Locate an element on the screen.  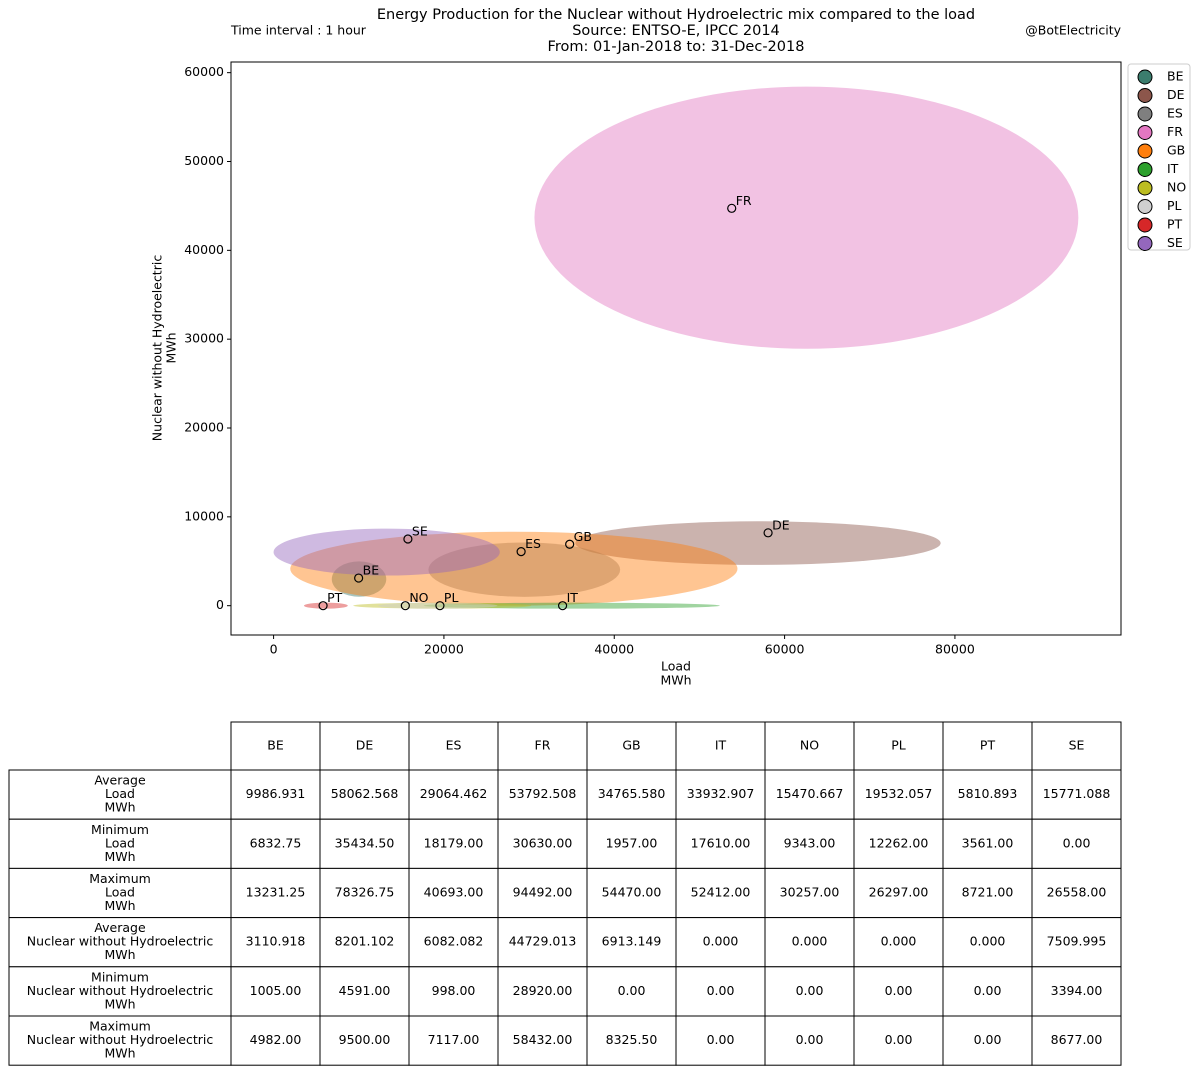
cell-text: 33932.907 is located at coordinates (721, 793).